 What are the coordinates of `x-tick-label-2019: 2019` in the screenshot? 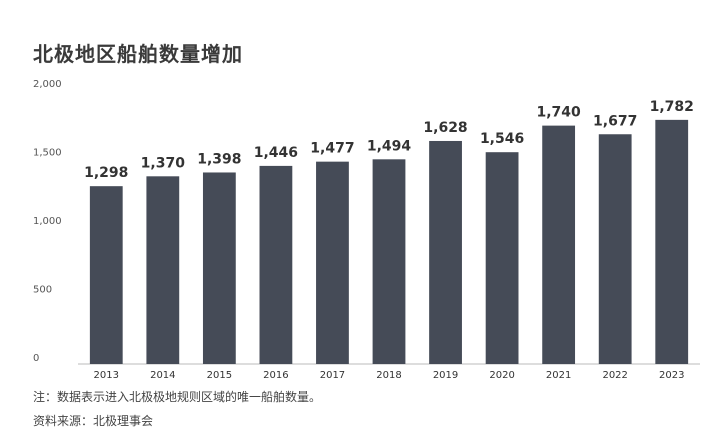 It's located at (445, 375).